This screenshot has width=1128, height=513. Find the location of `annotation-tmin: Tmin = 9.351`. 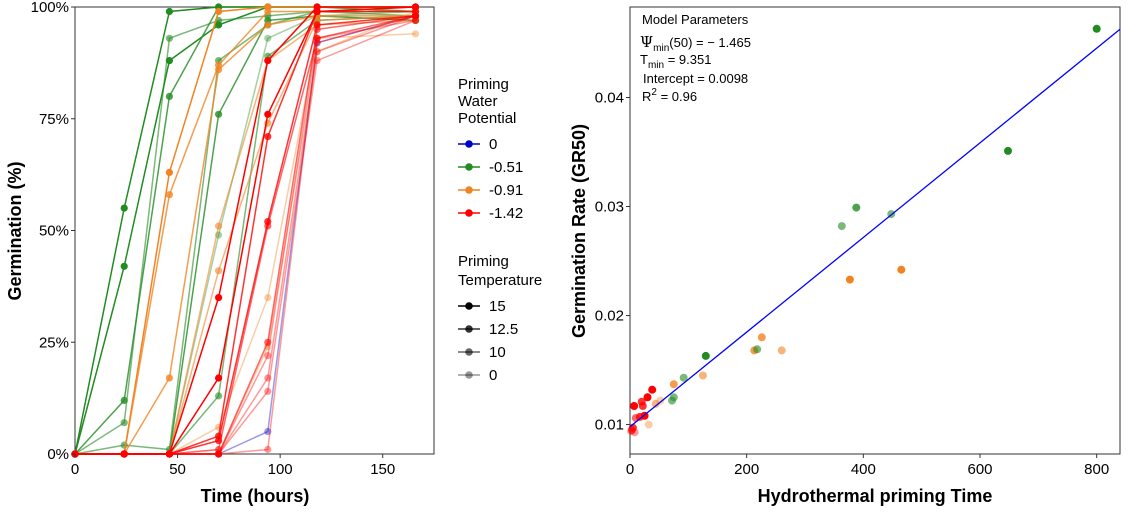

annotation-tmin: Tmin = 9.351 is located at coordinates (675, 61).